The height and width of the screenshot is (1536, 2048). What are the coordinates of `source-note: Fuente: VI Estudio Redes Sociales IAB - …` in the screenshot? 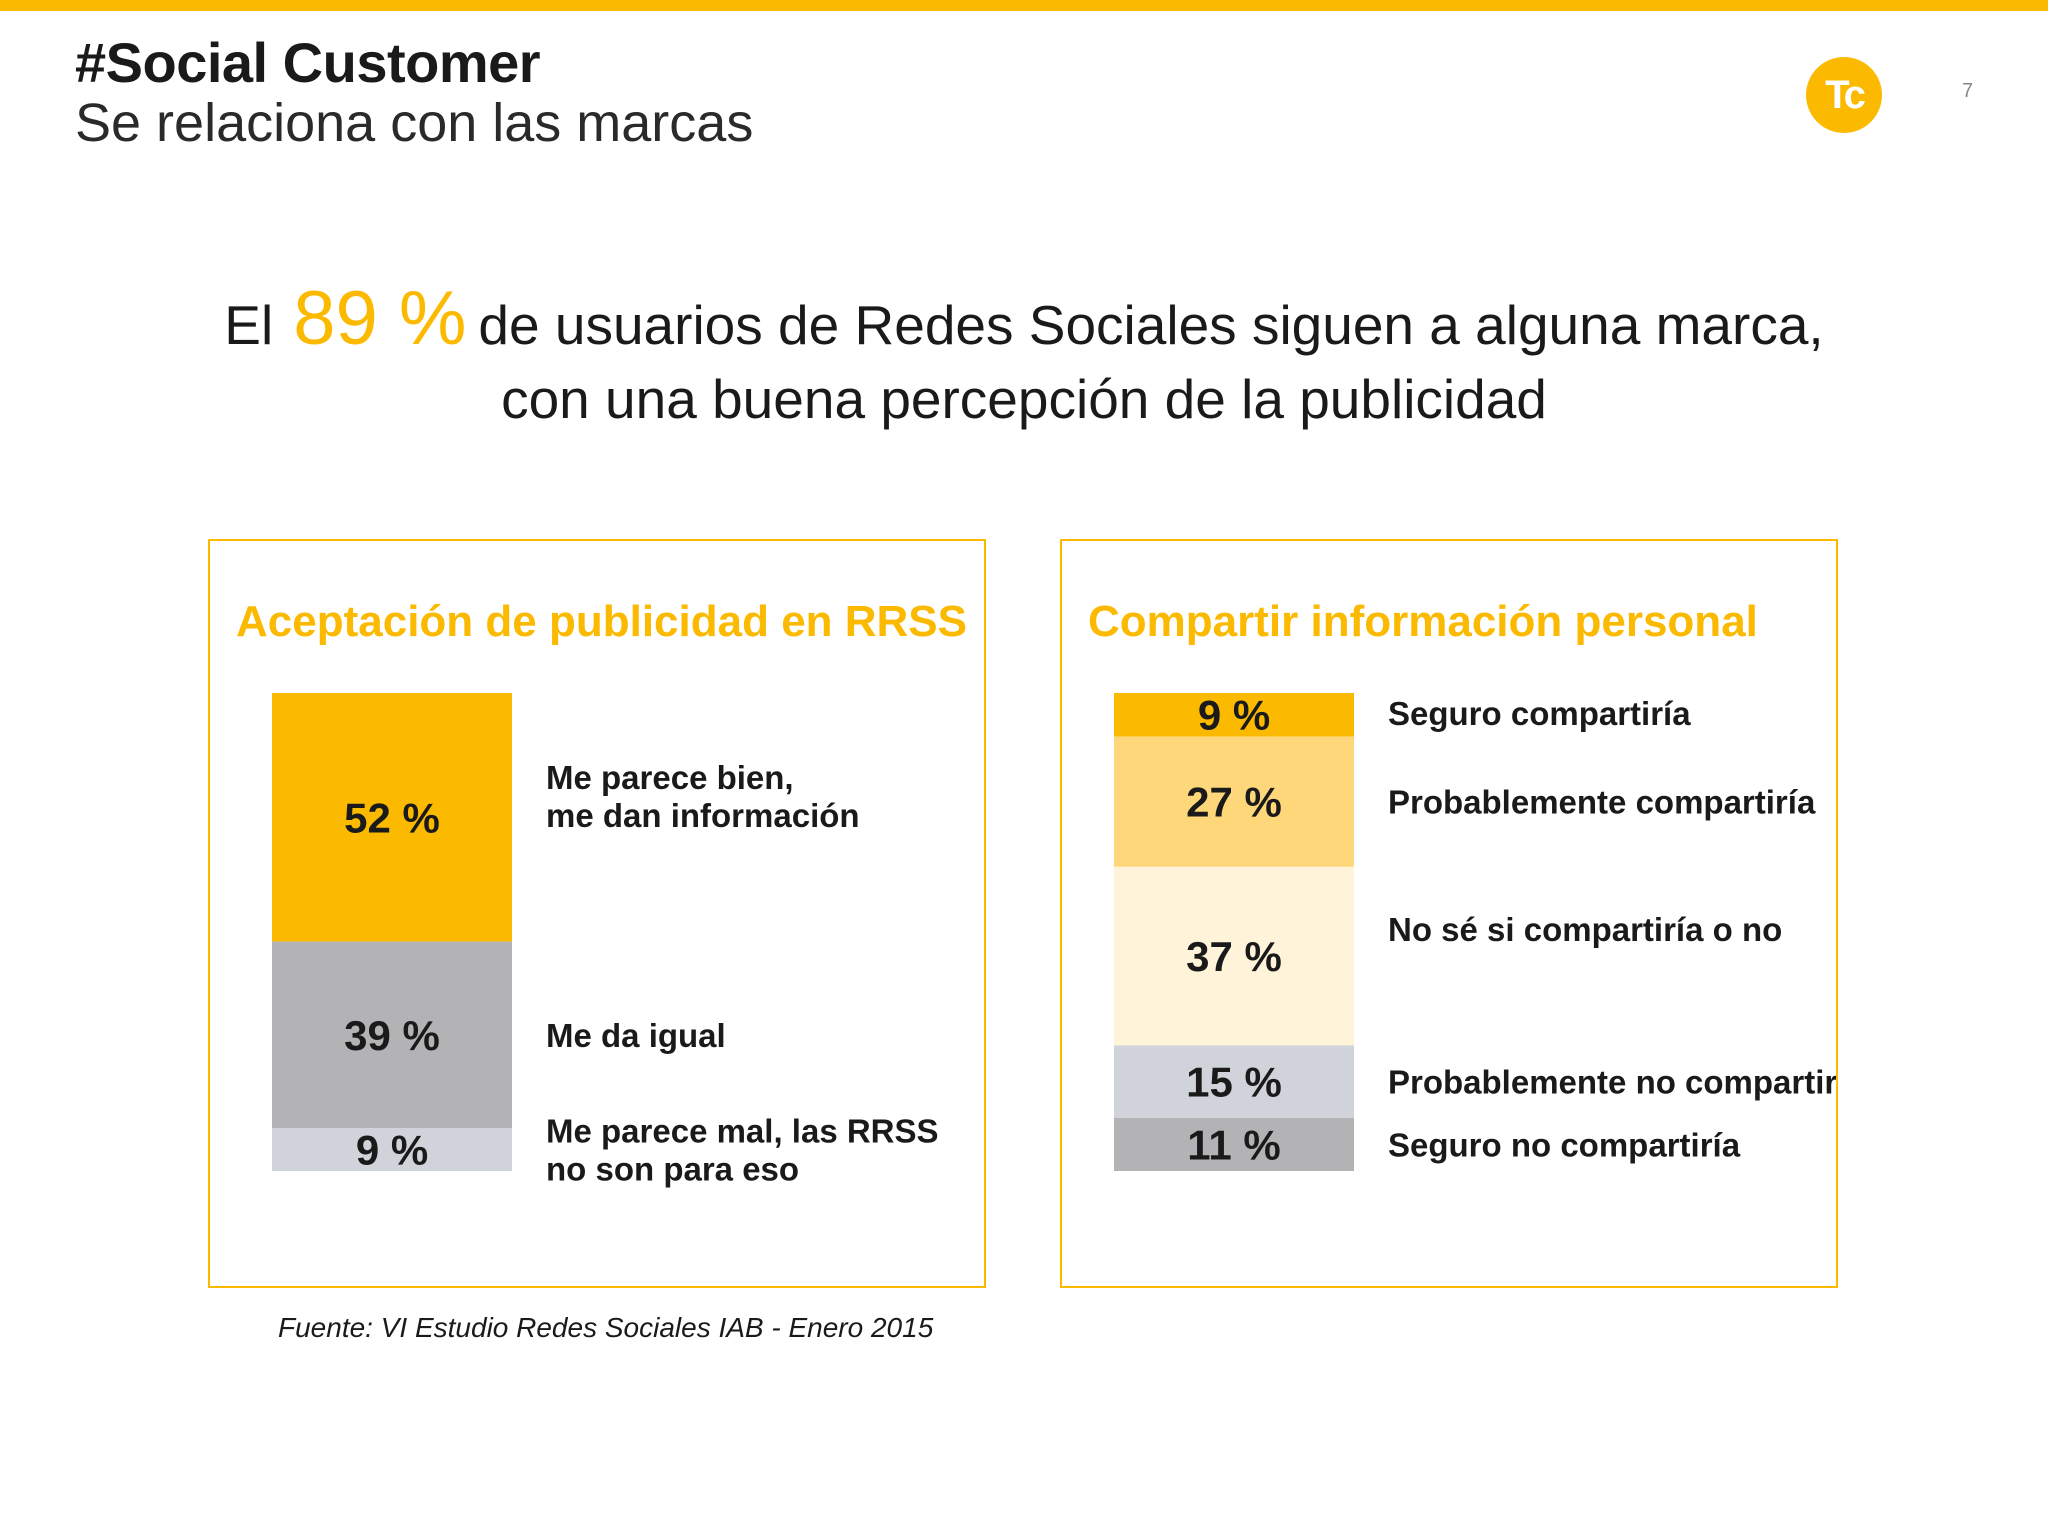 It's located at (606, 1327).